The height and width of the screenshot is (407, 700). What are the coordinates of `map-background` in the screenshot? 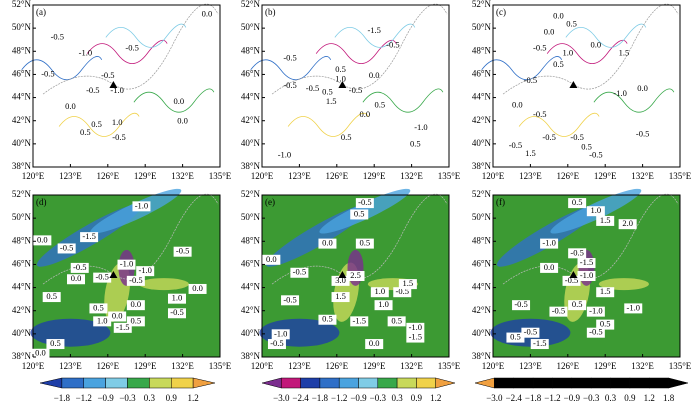 It's located at (586, 86).